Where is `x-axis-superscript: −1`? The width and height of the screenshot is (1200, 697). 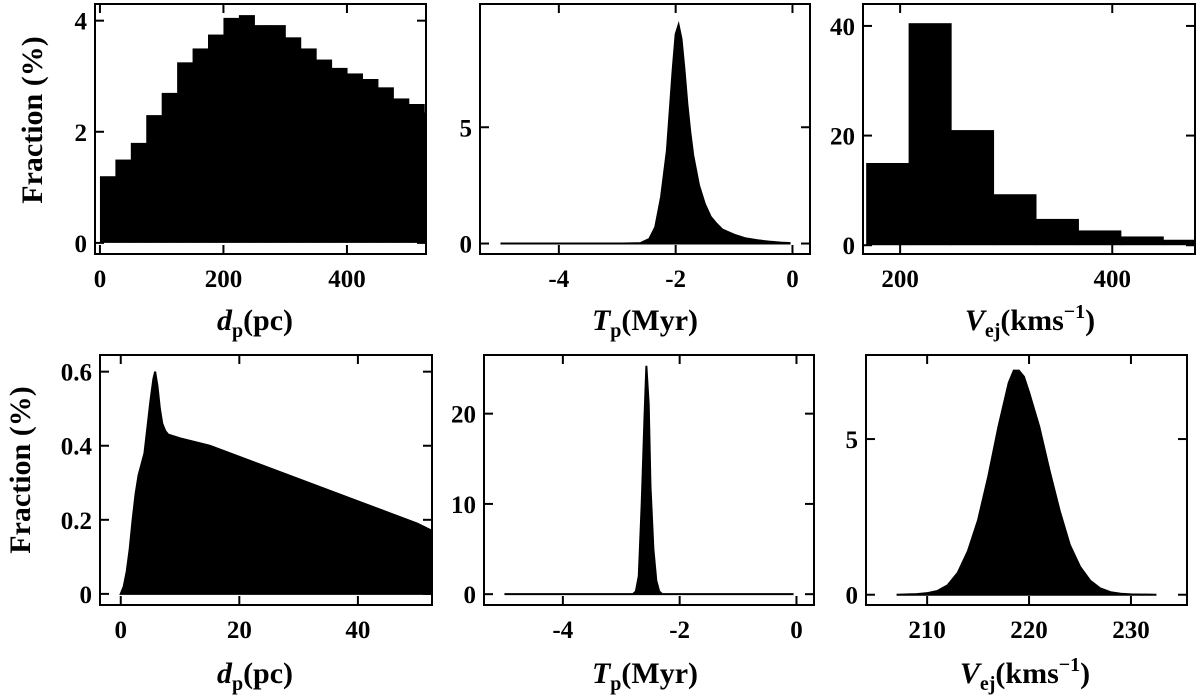 x-axis-superscript: −1 is located at coordinates (1069, 665).